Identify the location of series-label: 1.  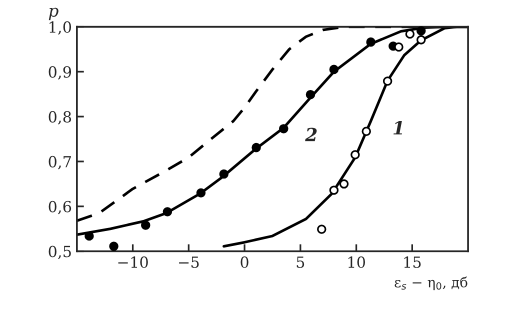
(397, 127).